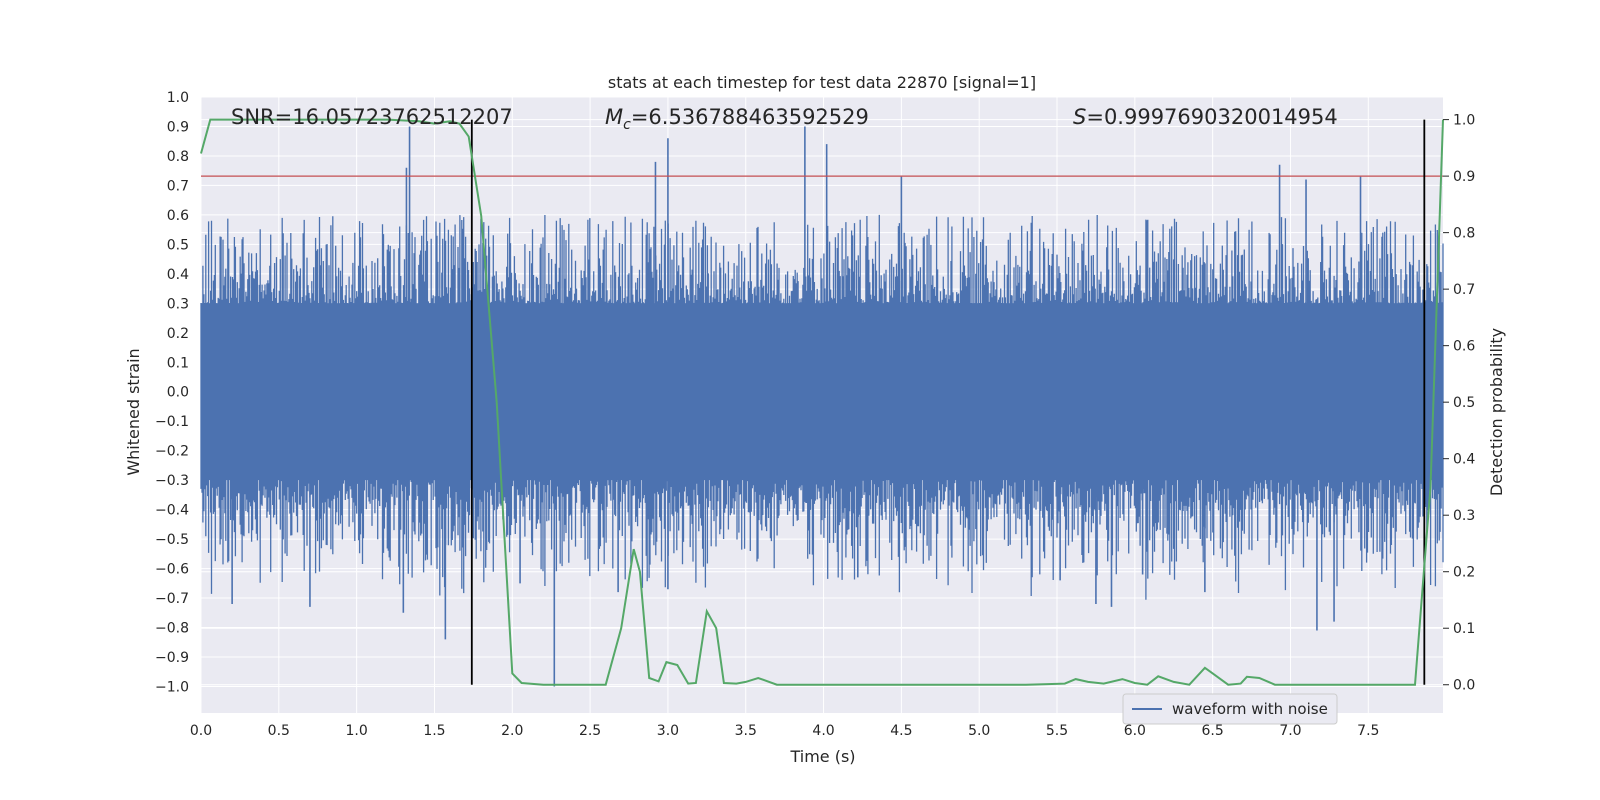 The width and height of the screenshot is (1600, 800). I want to click on y-tick-label-17: −0.7, so click(172, 599).